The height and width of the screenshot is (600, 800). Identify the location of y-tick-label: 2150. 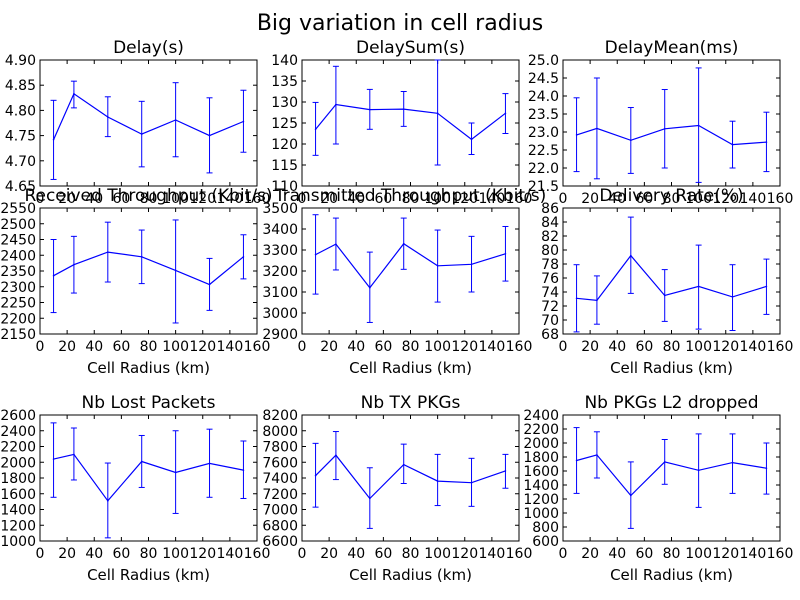
(18, 335).